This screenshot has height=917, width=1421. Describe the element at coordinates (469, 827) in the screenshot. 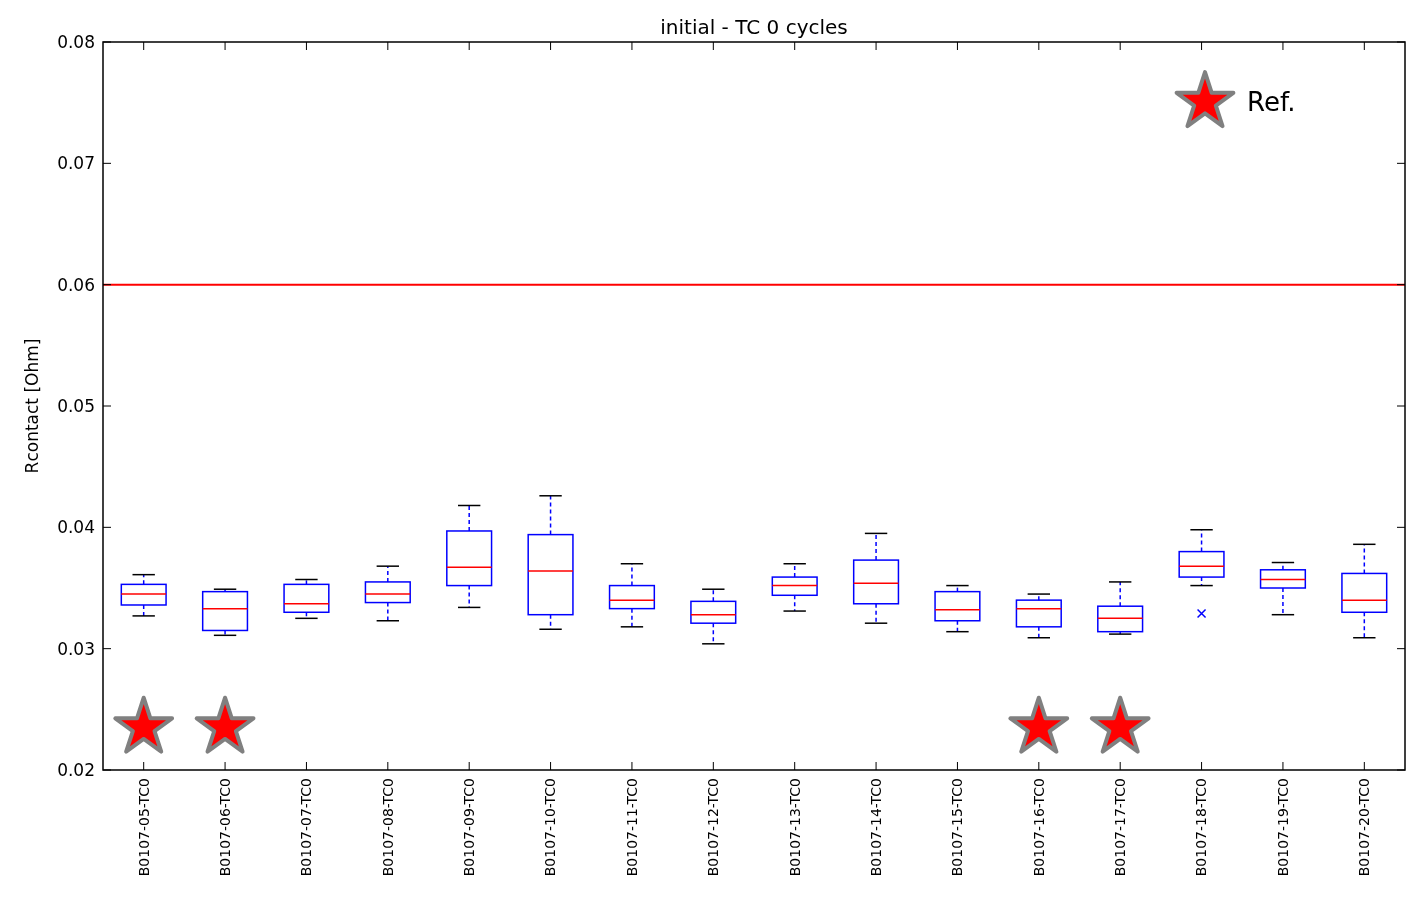

I see `x-tick-label: B0107-09-TC0` at that location.